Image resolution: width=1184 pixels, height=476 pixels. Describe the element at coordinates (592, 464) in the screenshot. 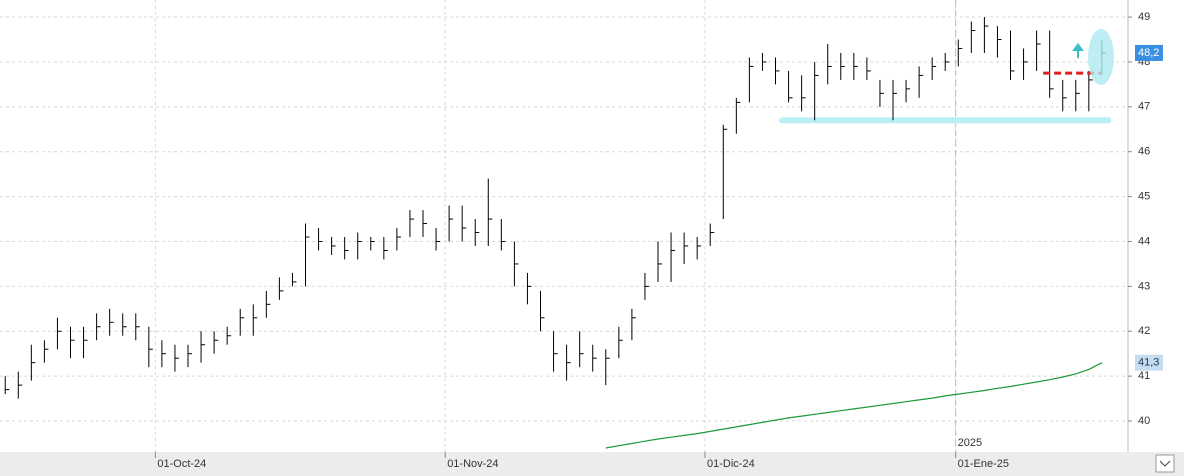

I see `x-axis-band` at that location.